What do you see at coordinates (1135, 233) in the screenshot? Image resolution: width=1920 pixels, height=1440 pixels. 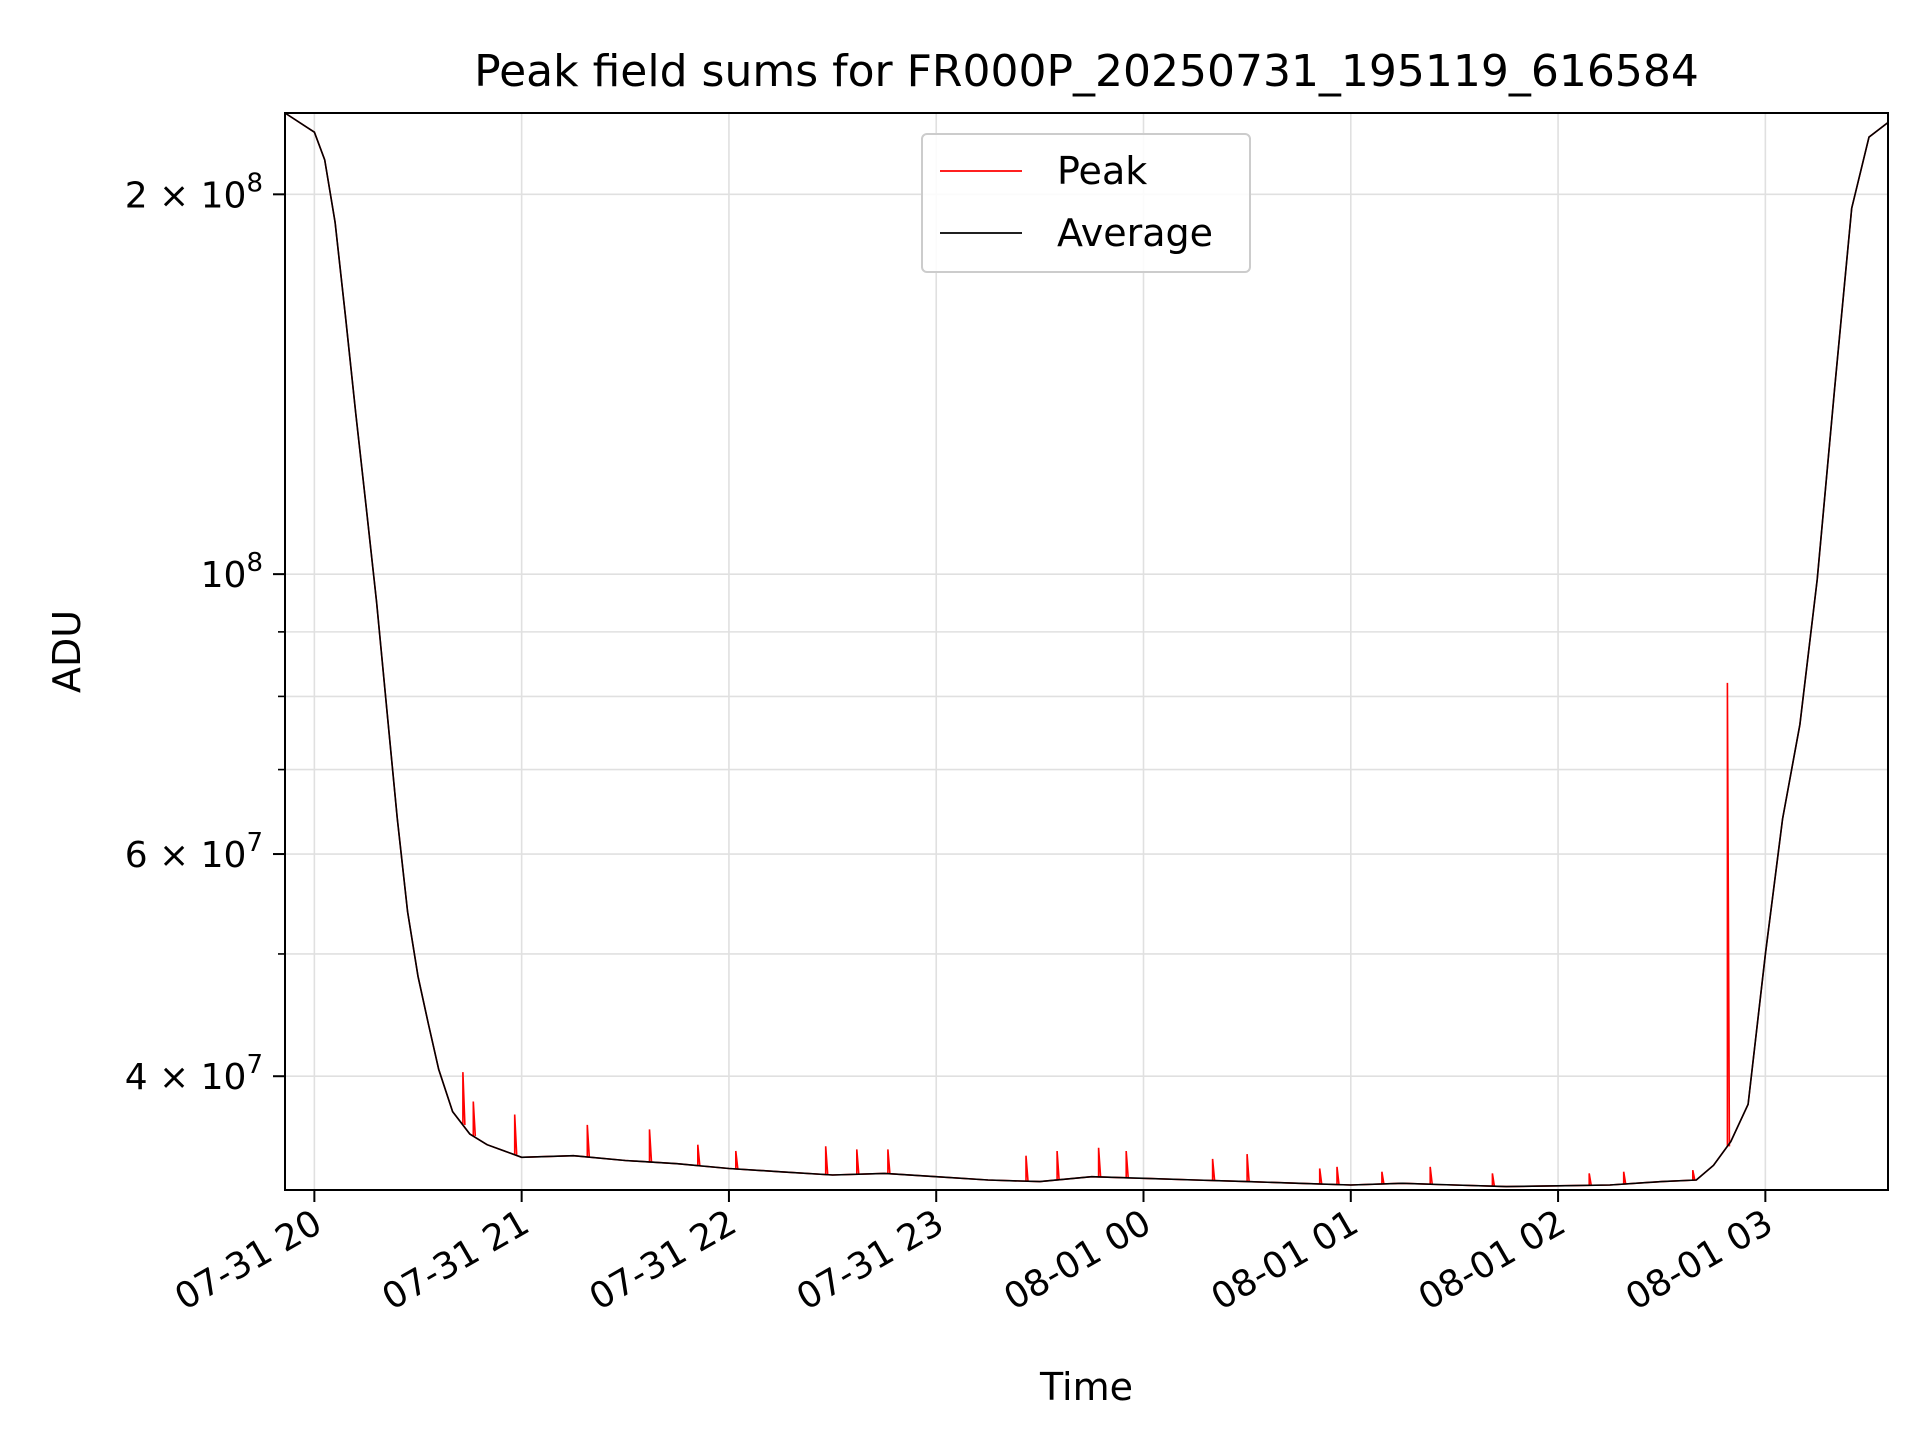 I see `legend-label-average: Average` at bounding box center [1135, 233].